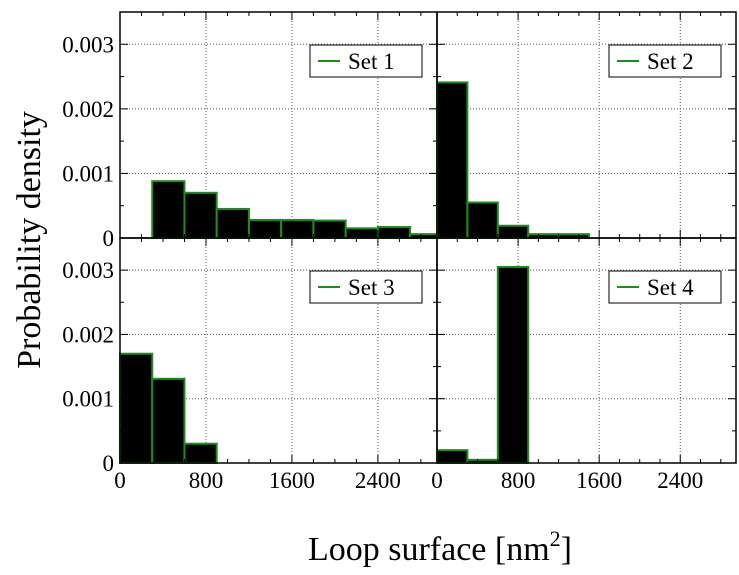 The width and height of the screenshot is (739, 575). I want to click on x-axis-label-close: ], so click(566, 549).